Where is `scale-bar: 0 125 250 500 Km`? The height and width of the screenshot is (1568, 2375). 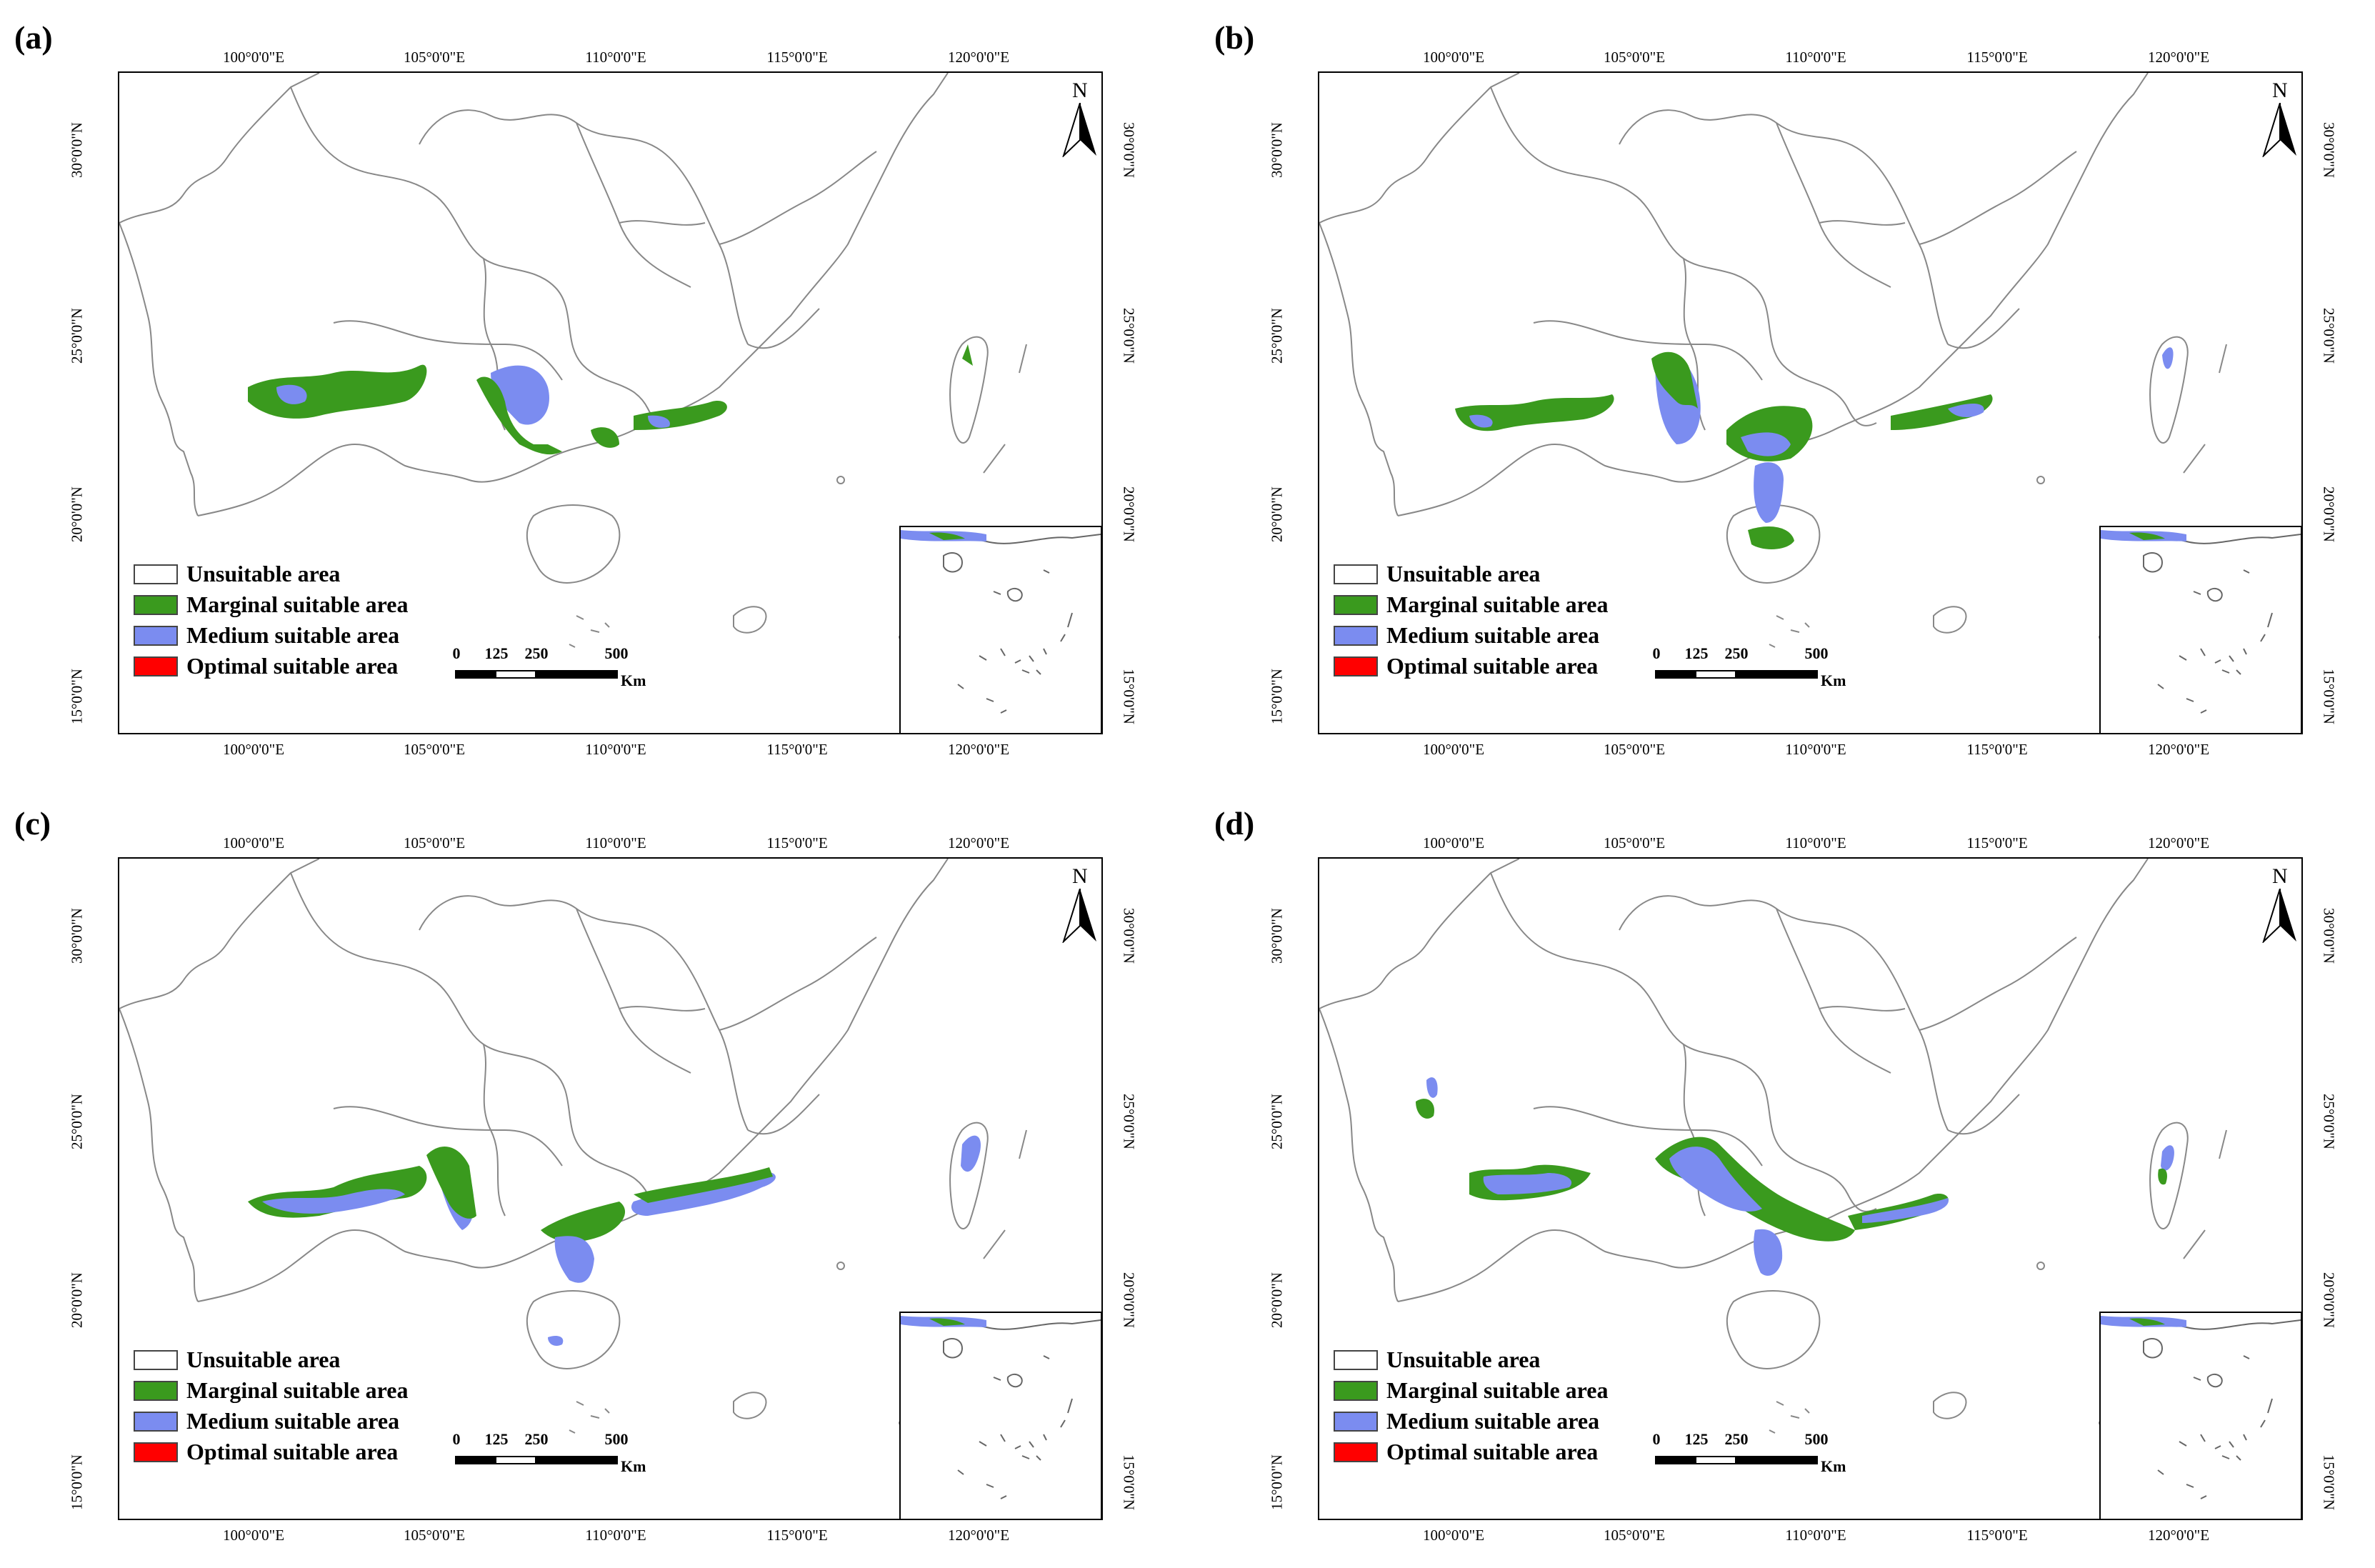 scale-bar: 0 125 250 500 Km is located at coordinates (549, 672).